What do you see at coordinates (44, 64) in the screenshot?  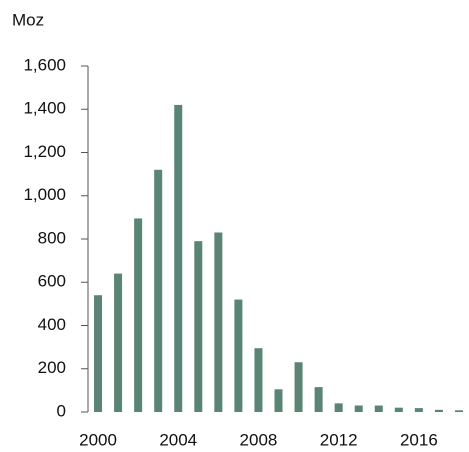 I see `y-tick-label: 1,600` at bounding box center [44, 64].